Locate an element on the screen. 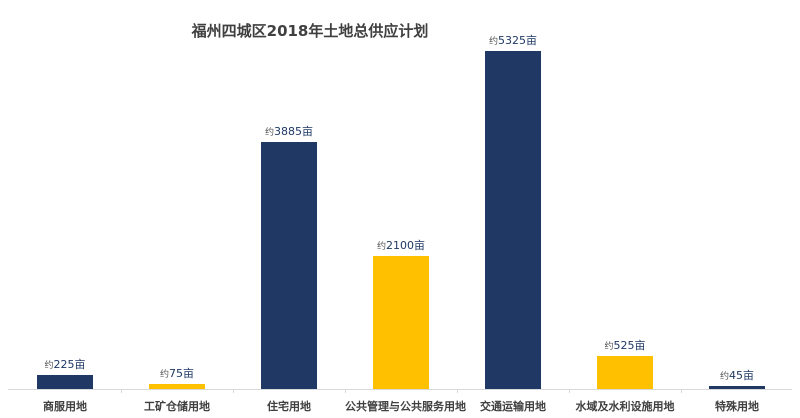 The height and width of the screenshot is (418, 800). chart-title: 福州四城区2018年土地总供应计划 is located at coordinates (310, 31).